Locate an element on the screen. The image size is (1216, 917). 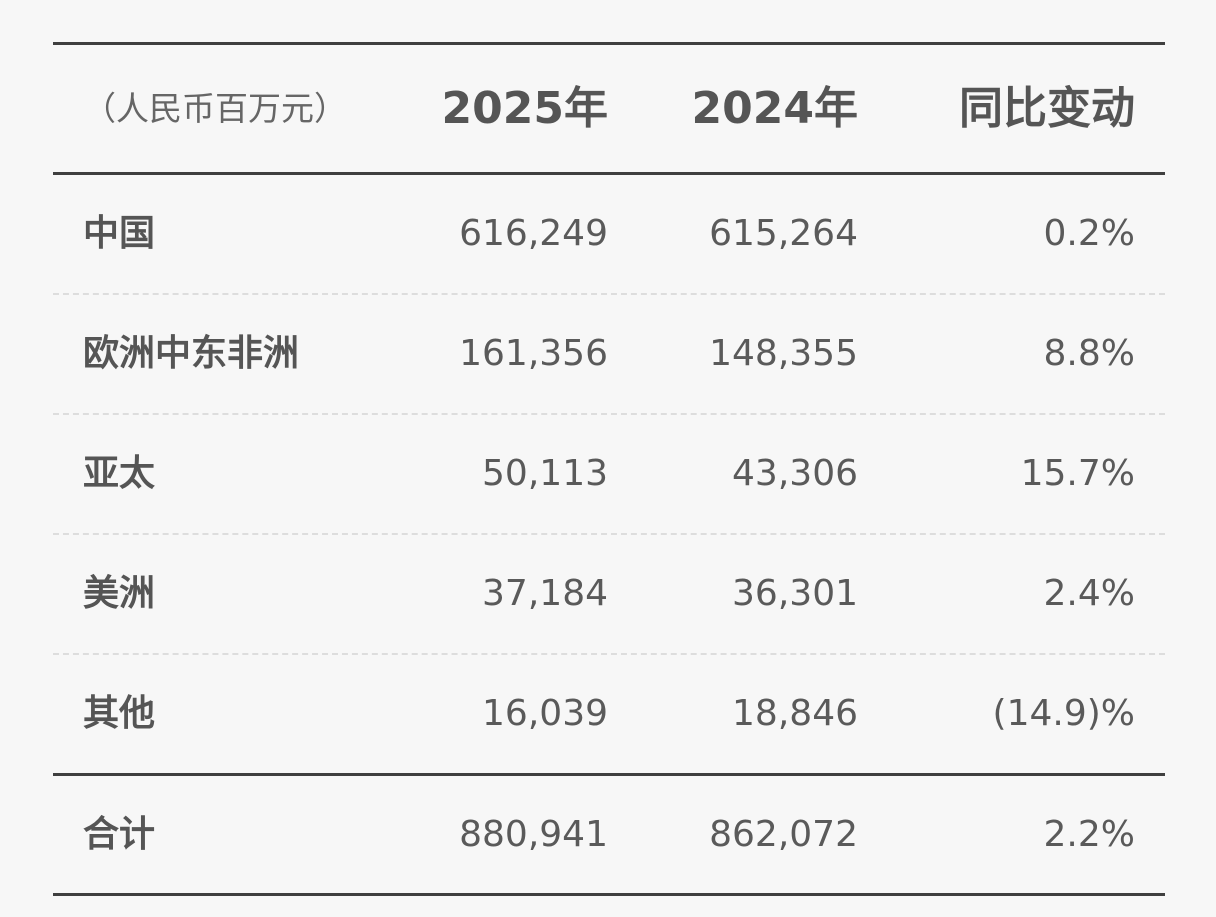
value-2025: 16,039 is located at coordinates (545, 713).